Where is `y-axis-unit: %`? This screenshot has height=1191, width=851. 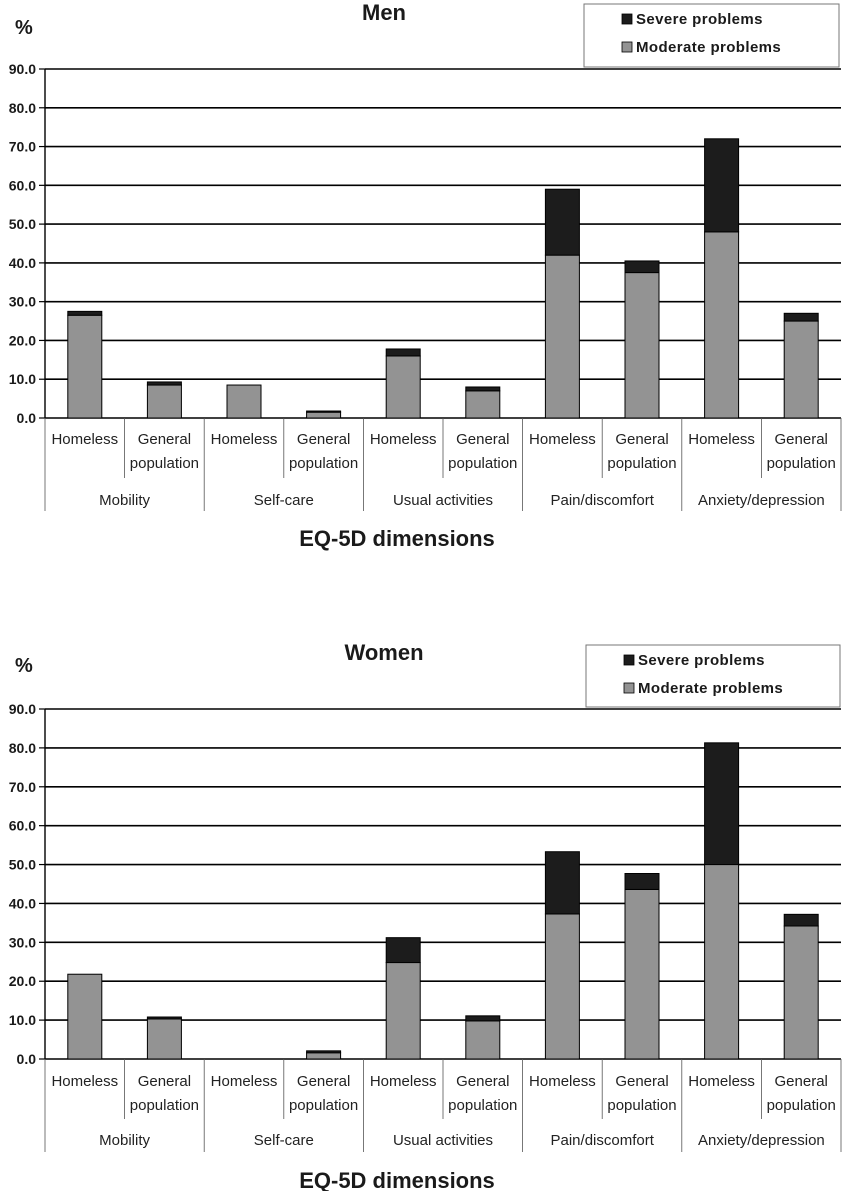
y-axis-unit: % is located at coordinates (24, 28).